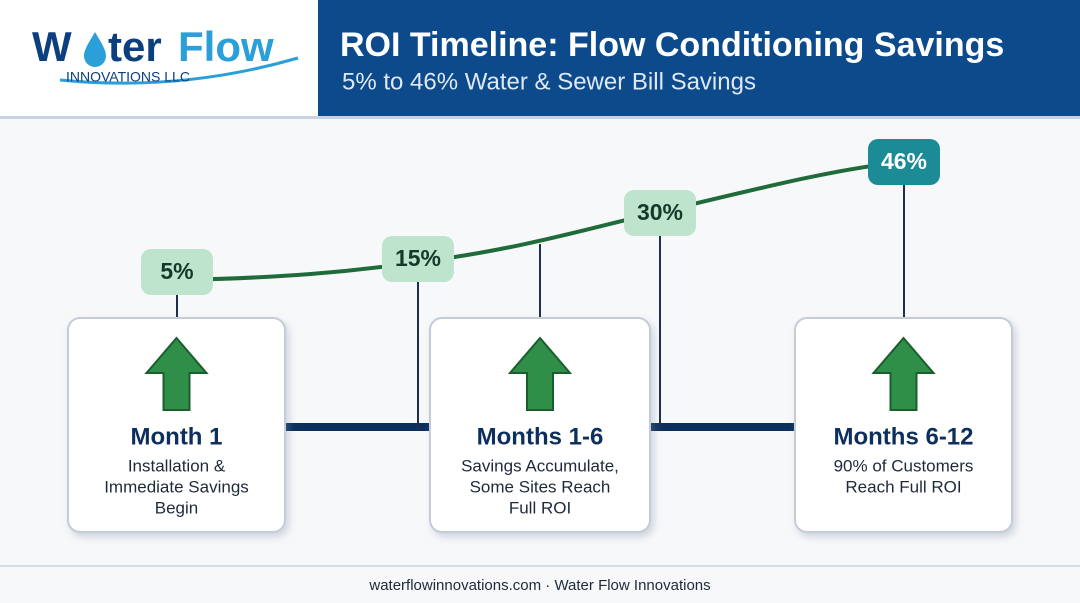  What do you see at coordinates (176, 486) in the screenshot?
I see `stage-description: Immediate Savings` at bounding box center [176, 486].